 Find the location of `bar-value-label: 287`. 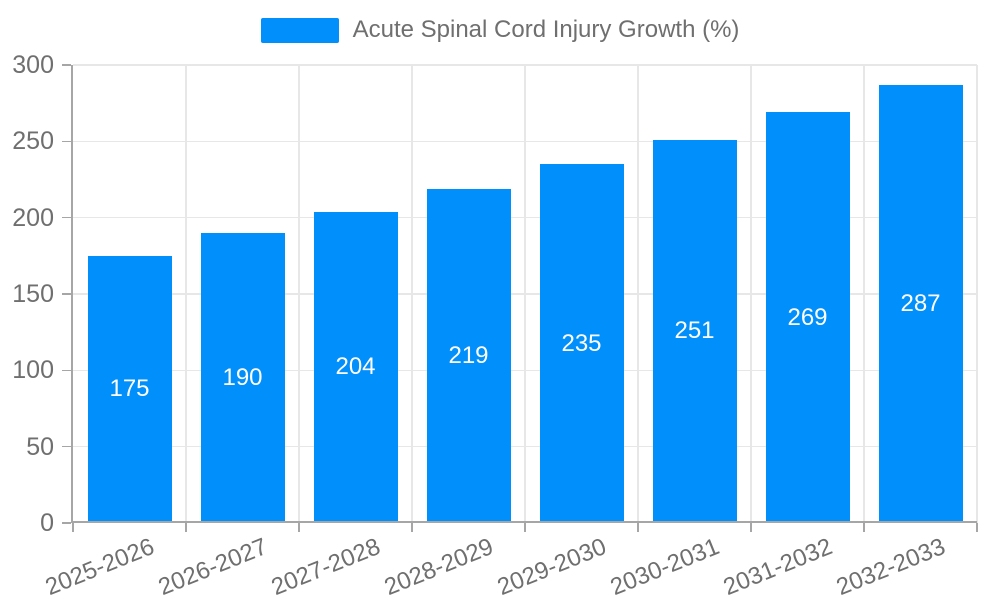

bar-value-label: 287 is located at coordinates (920, 303).